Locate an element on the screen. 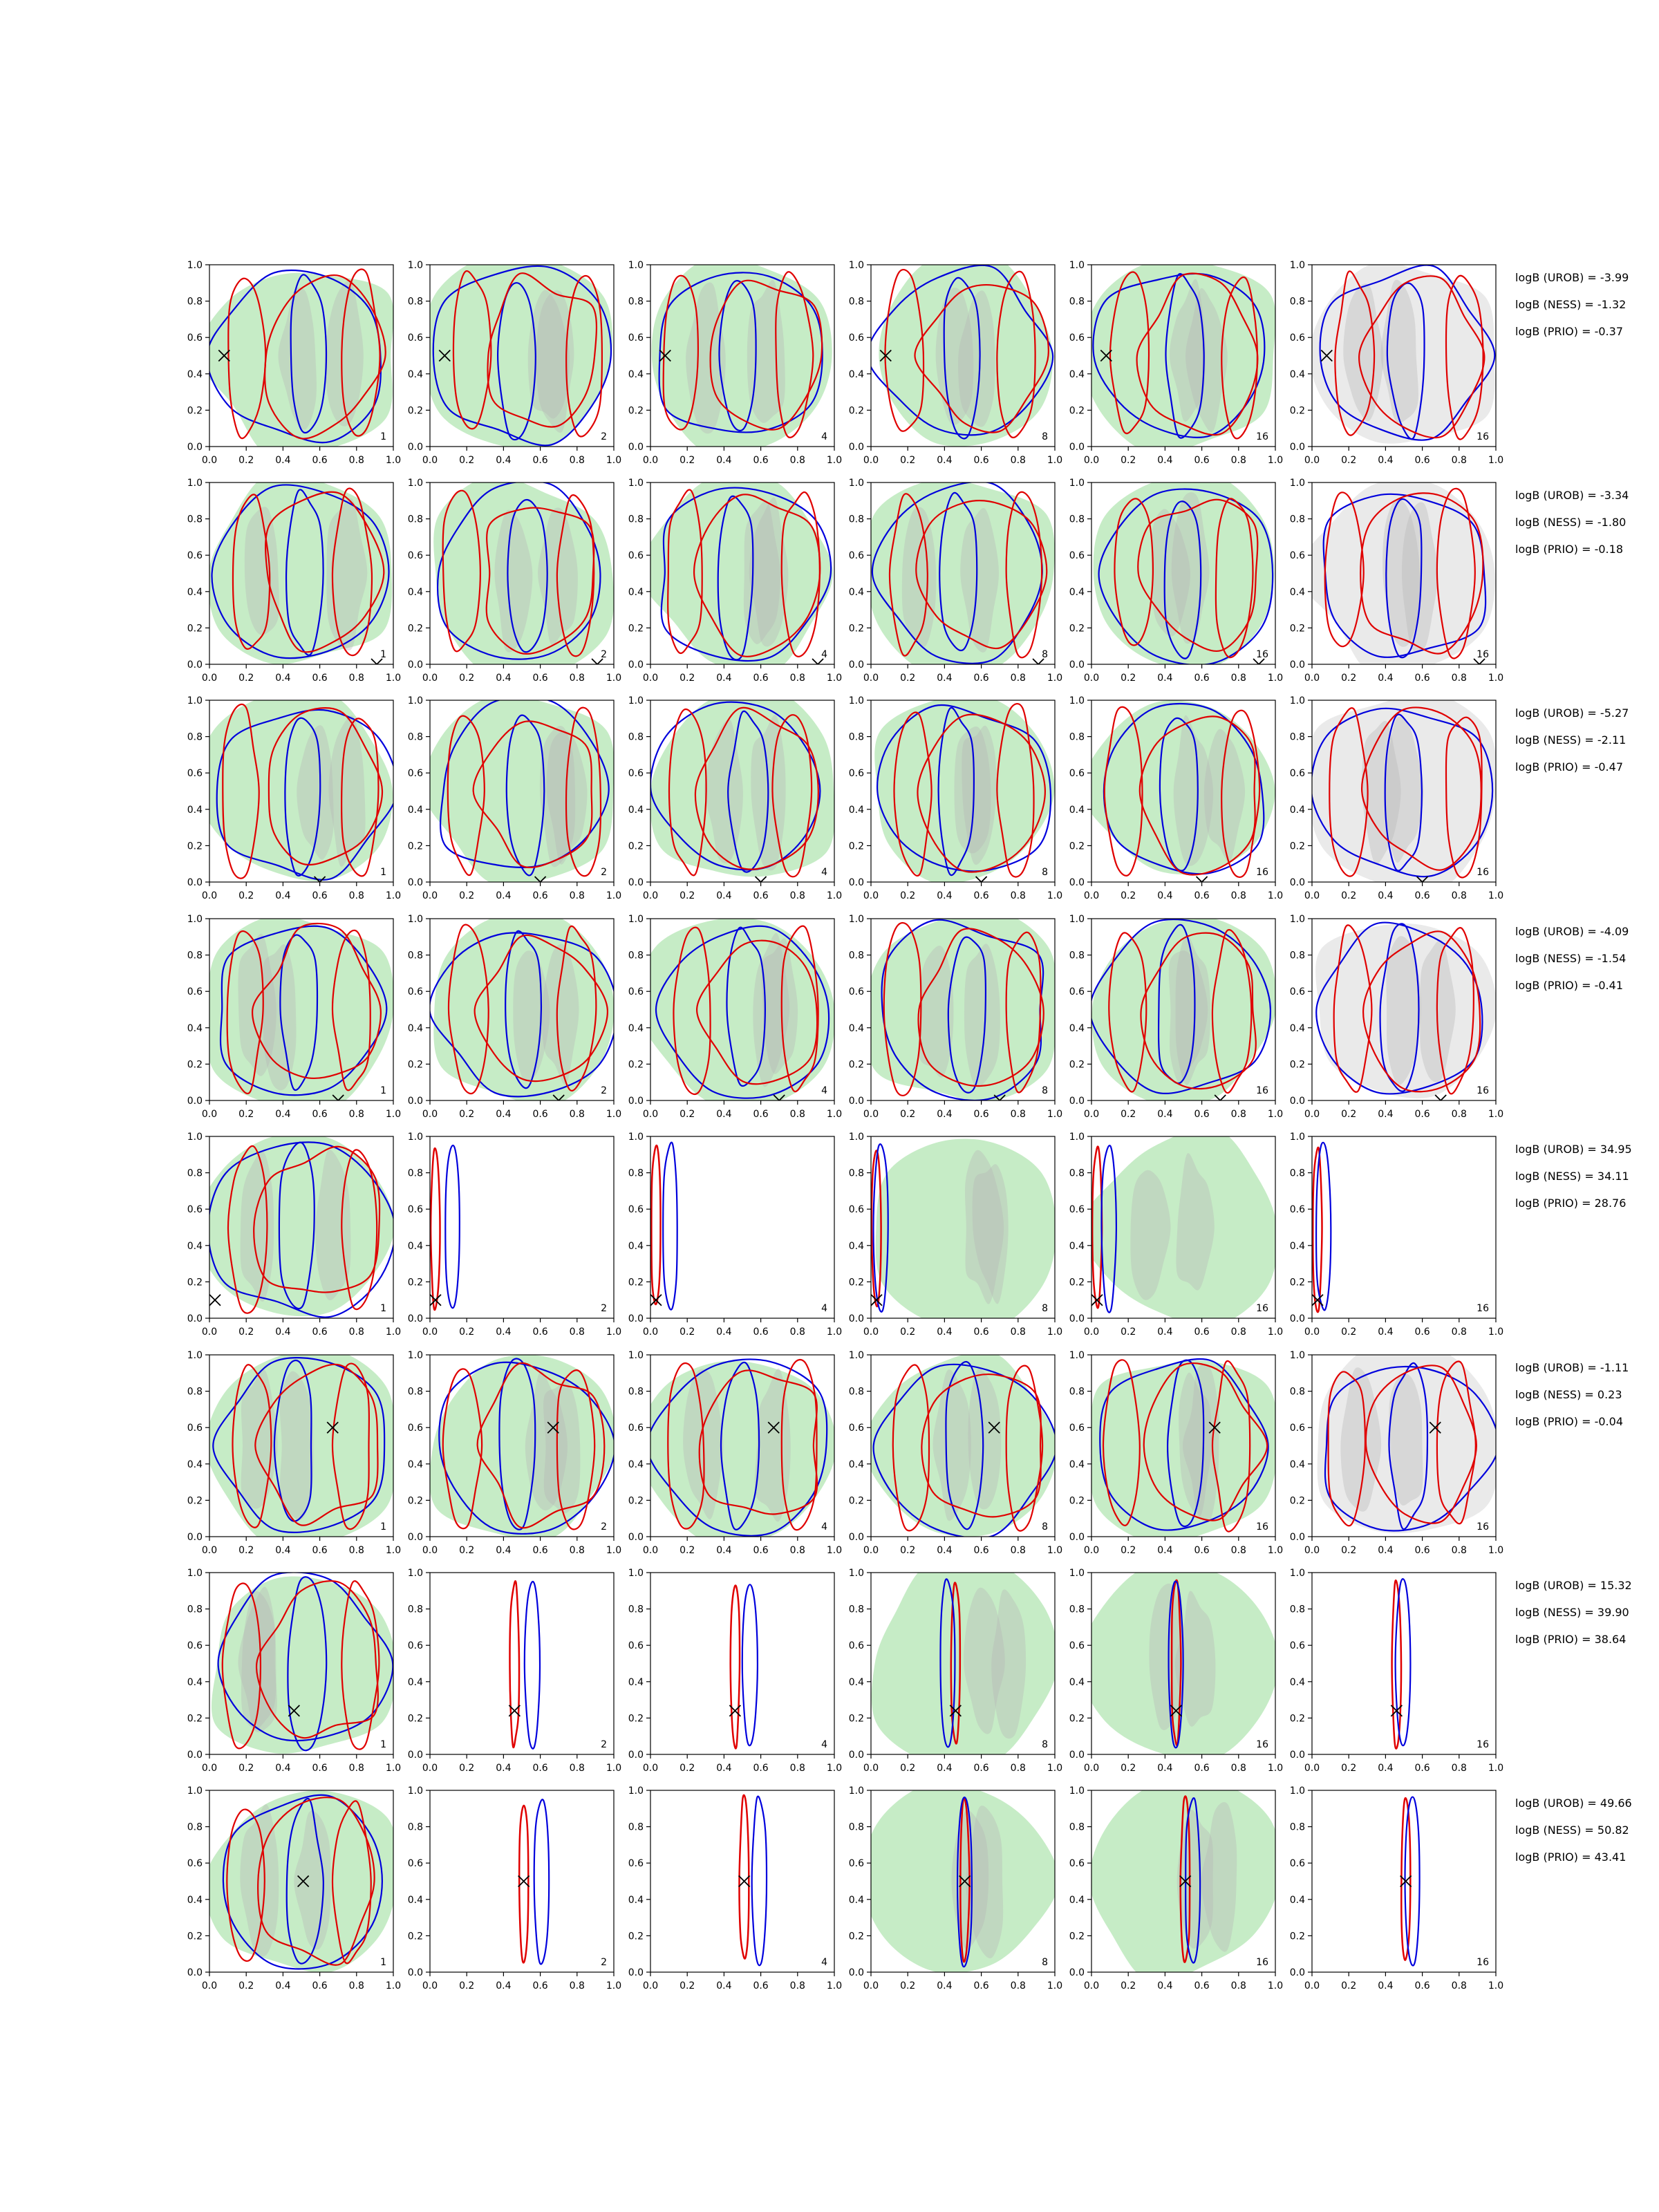 This screenshot has height=2212, width=1659. panel-r5-c2: 0.0 0.2 0.4 0.6 0.8 1.0 0.0 0.2 0.4 0.6 0.8 1.0 2 is located at coordinates (514, 1235).